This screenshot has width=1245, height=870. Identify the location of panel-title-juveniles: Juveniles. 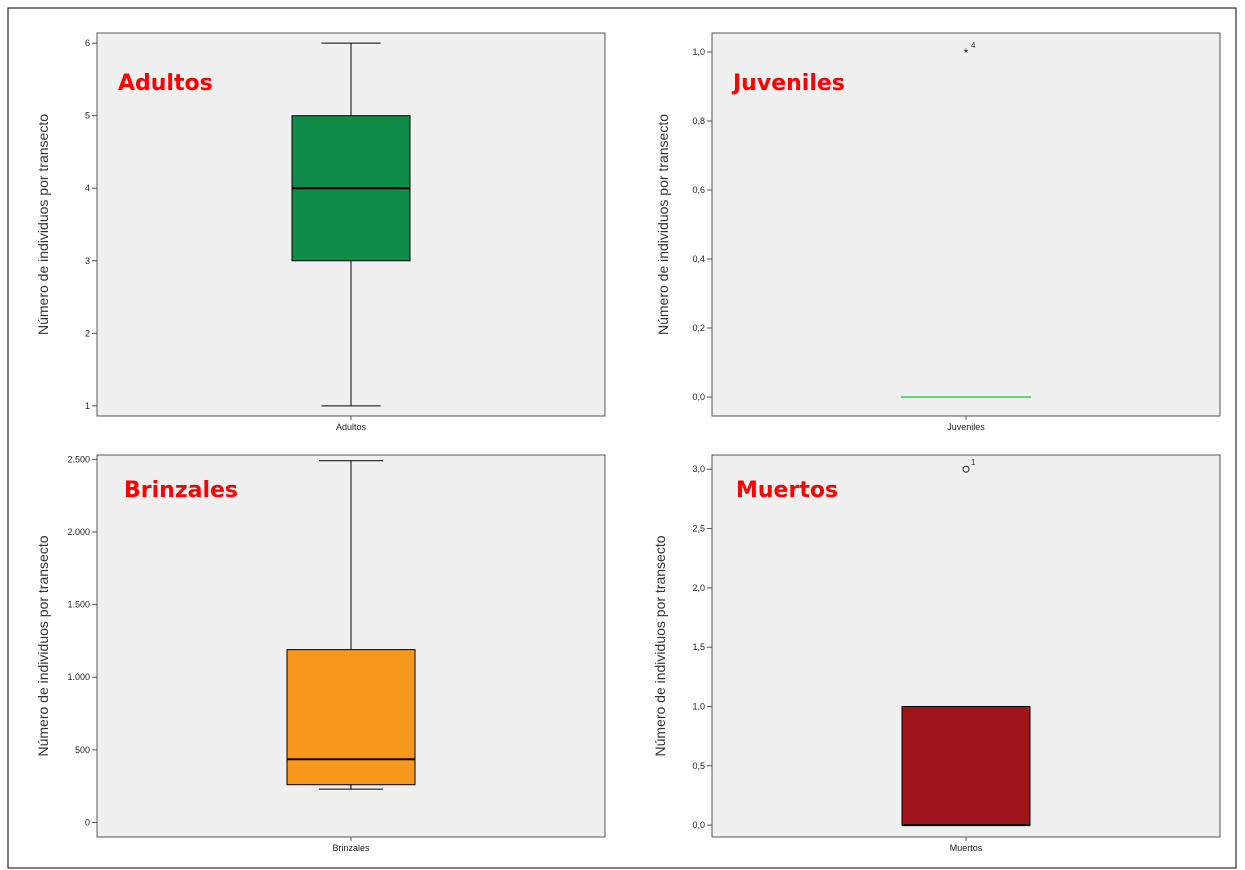
(788, 83).